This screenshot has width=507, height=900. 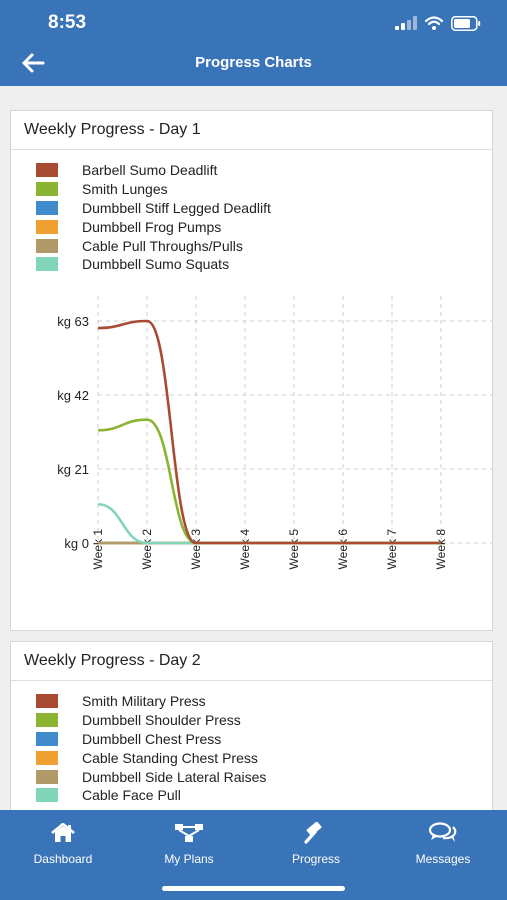 What do you see at coordinates (443, 859) in the screenshot?
I see `tab-label: Messages` at bounding box center [443, 859].